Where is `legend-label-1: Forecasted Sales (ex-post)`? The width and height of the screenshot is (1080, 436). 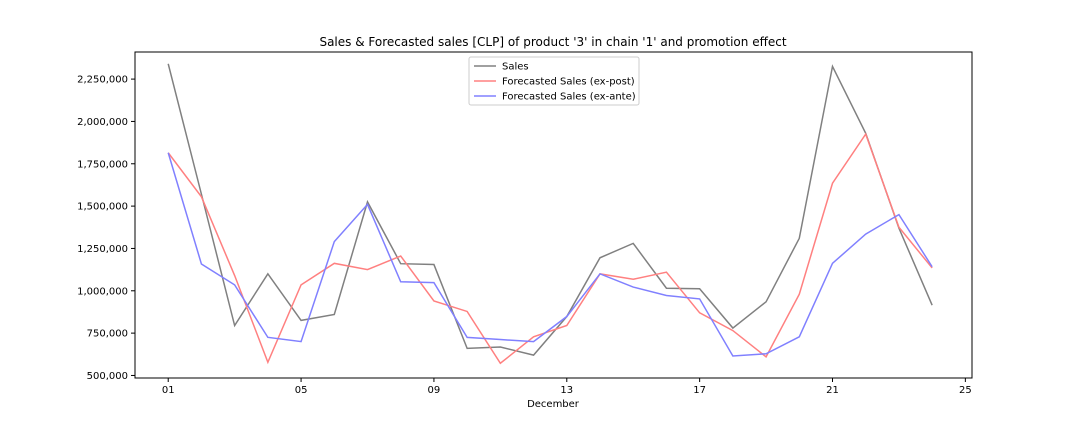
legend-label-1: Forecasted Sales (ex-post) is located at coordinates (568, 82).